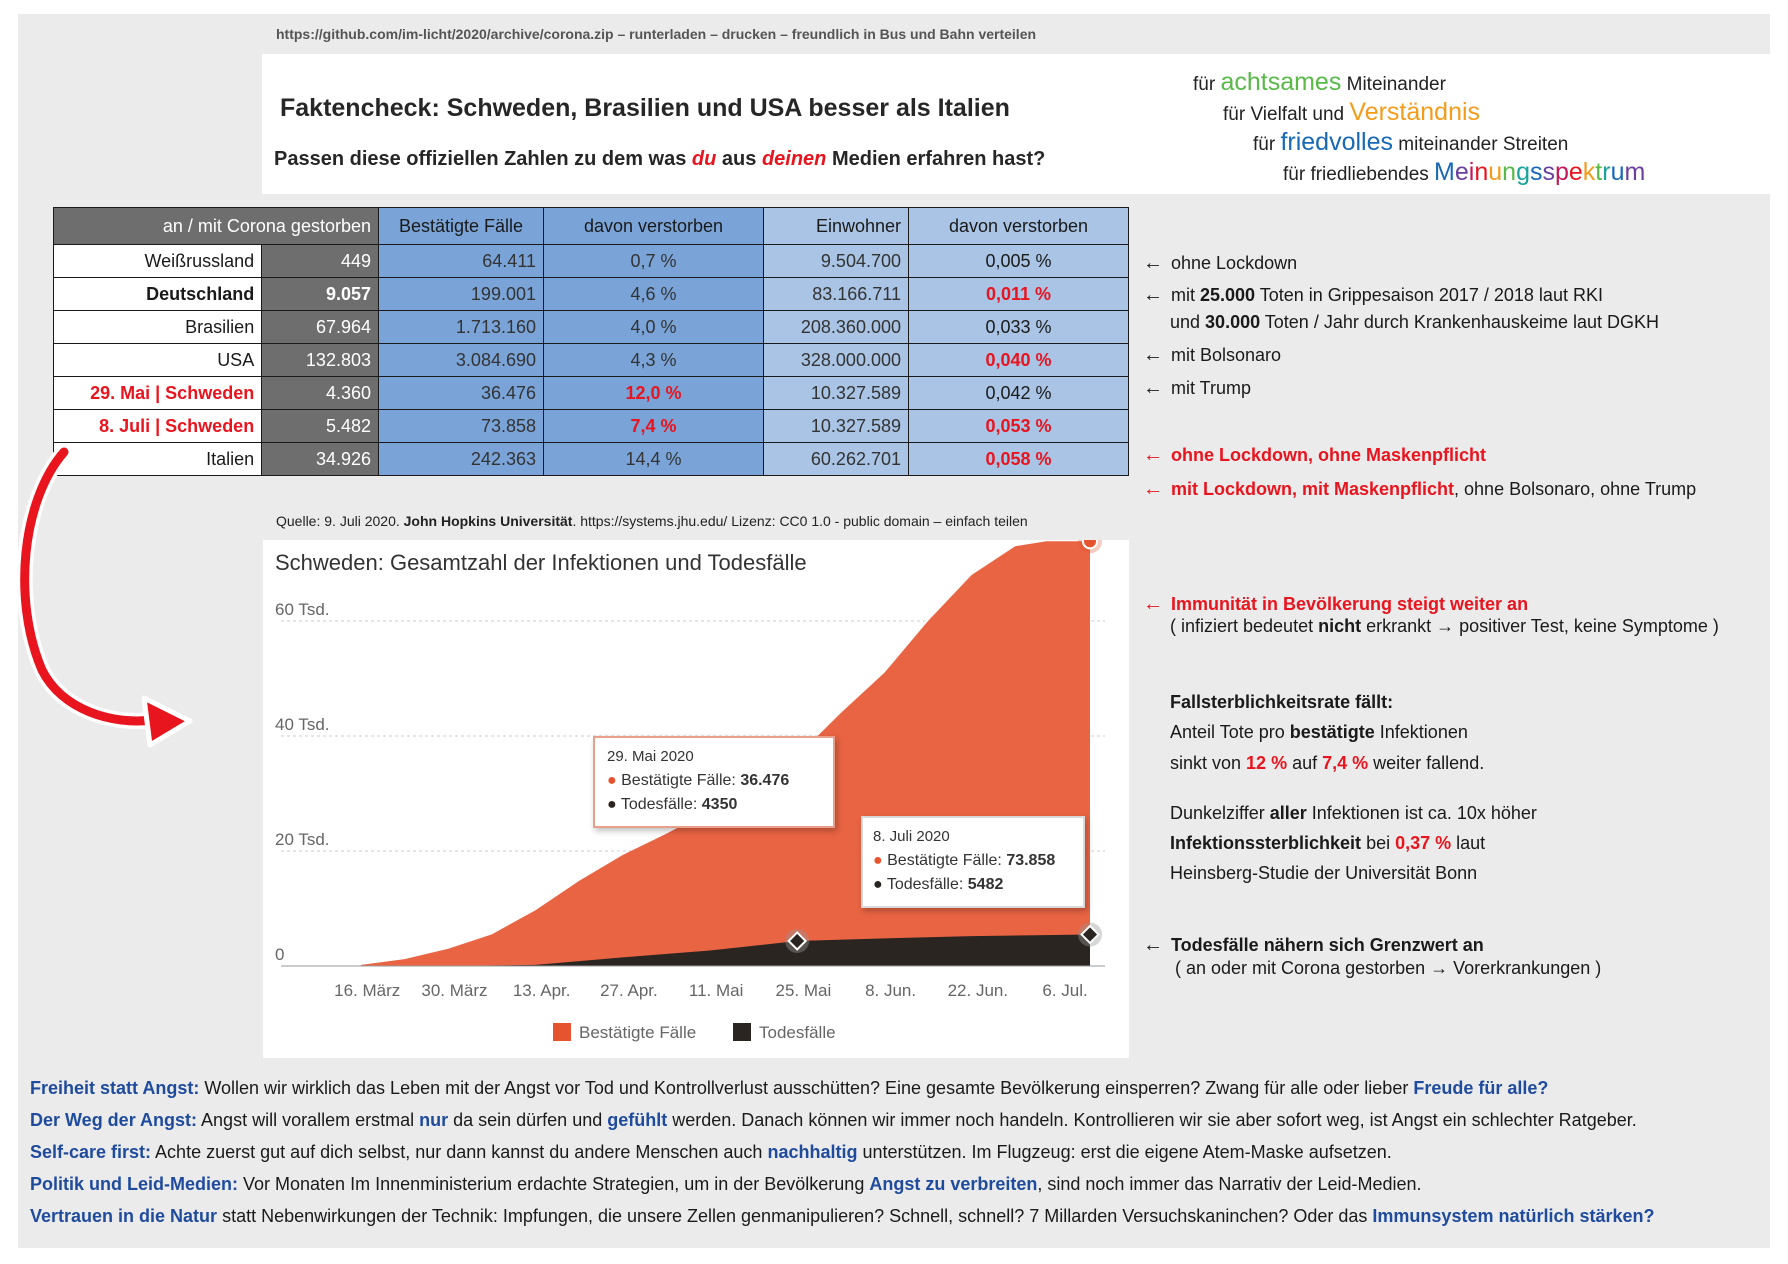 The image size is (1788, 1264). What do you see at coordinates (320, 393) in the screenshot?
I see `deaths-value: 4.360` at bounding box center [320, 393].